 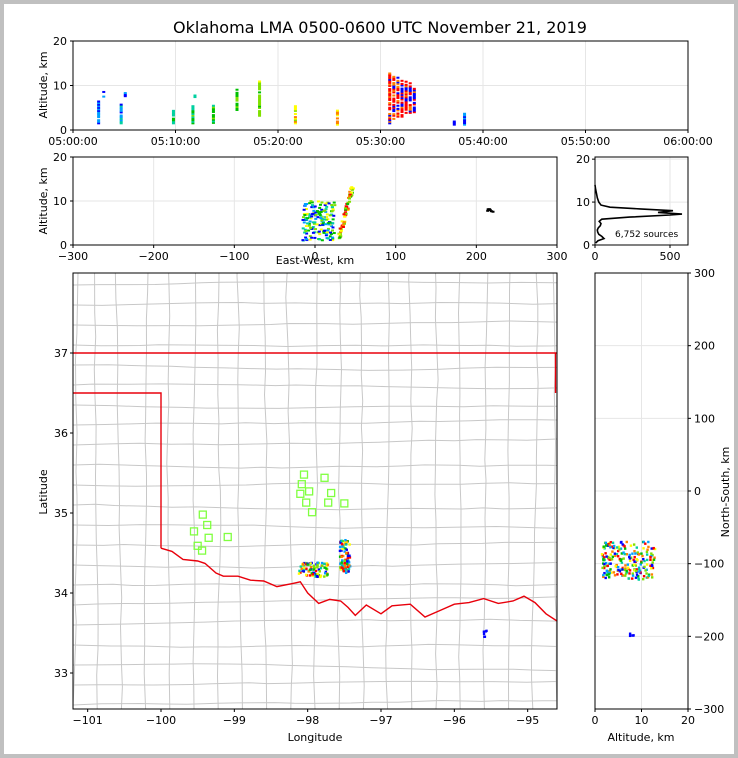 What do you see at coordinates (43, 492) in the screenshot?
I see `plan-view-ylabel: Latitude` at bounding box center [43, 492].